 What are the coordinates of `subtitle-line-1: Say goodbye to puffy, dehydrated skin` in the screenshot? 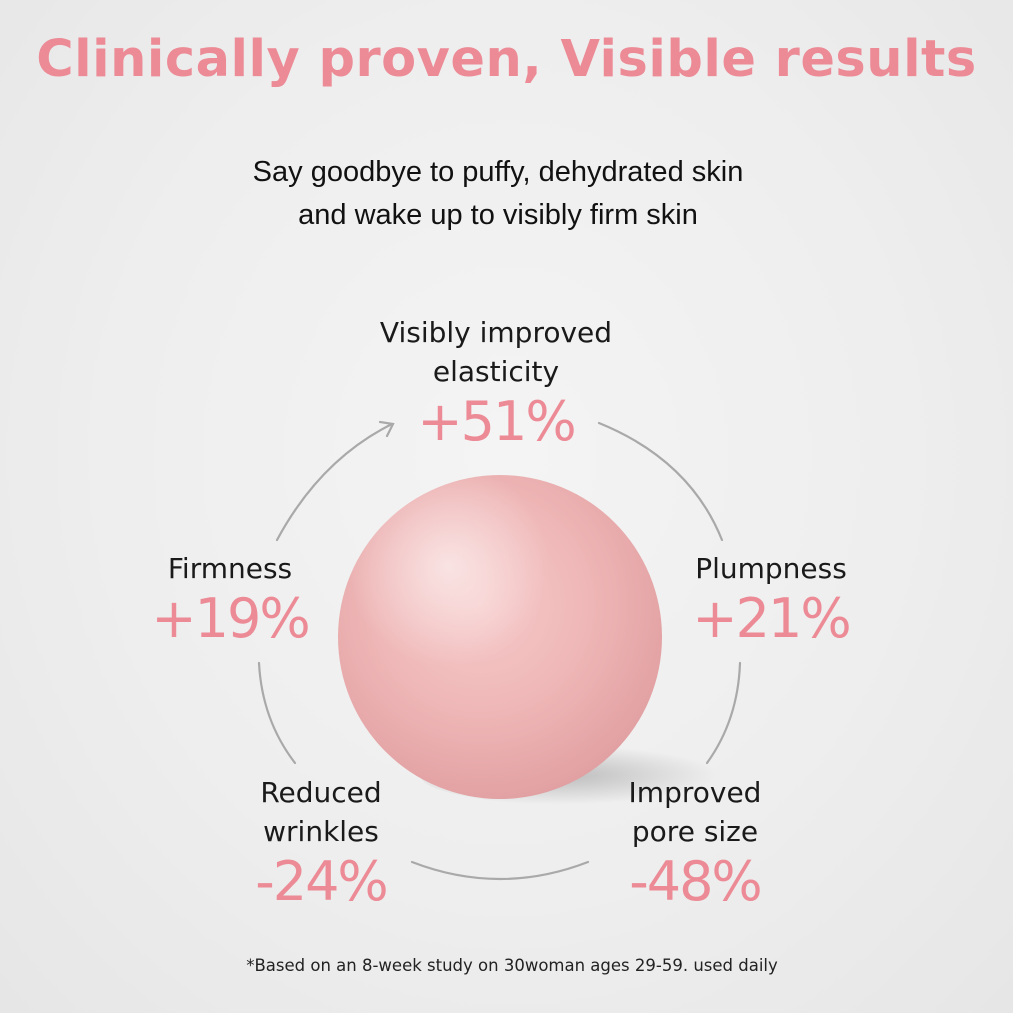 It's located at (498, 172).